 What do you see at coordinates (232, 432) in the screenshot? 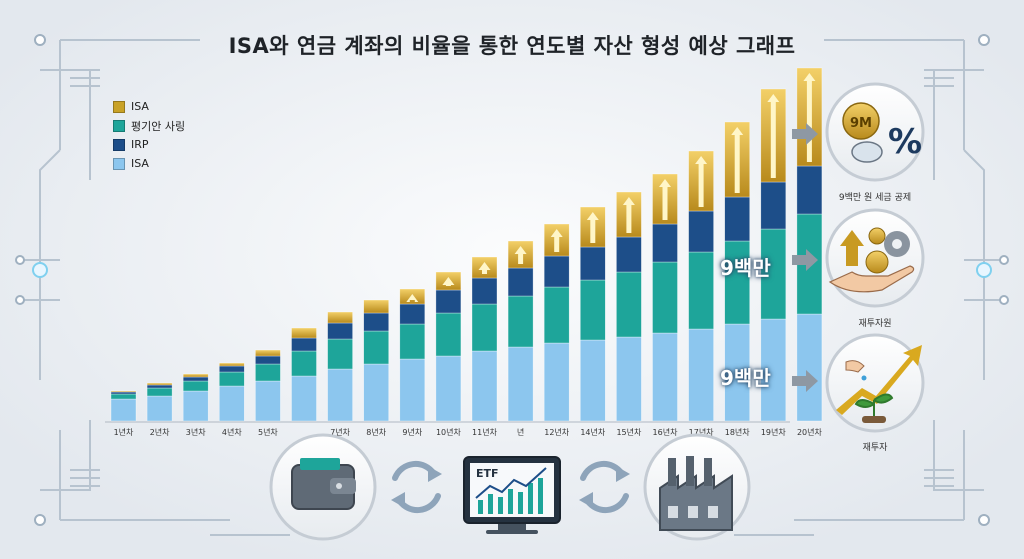
I see `x-tick-label: 4년차` at bounding box center [232, 432].